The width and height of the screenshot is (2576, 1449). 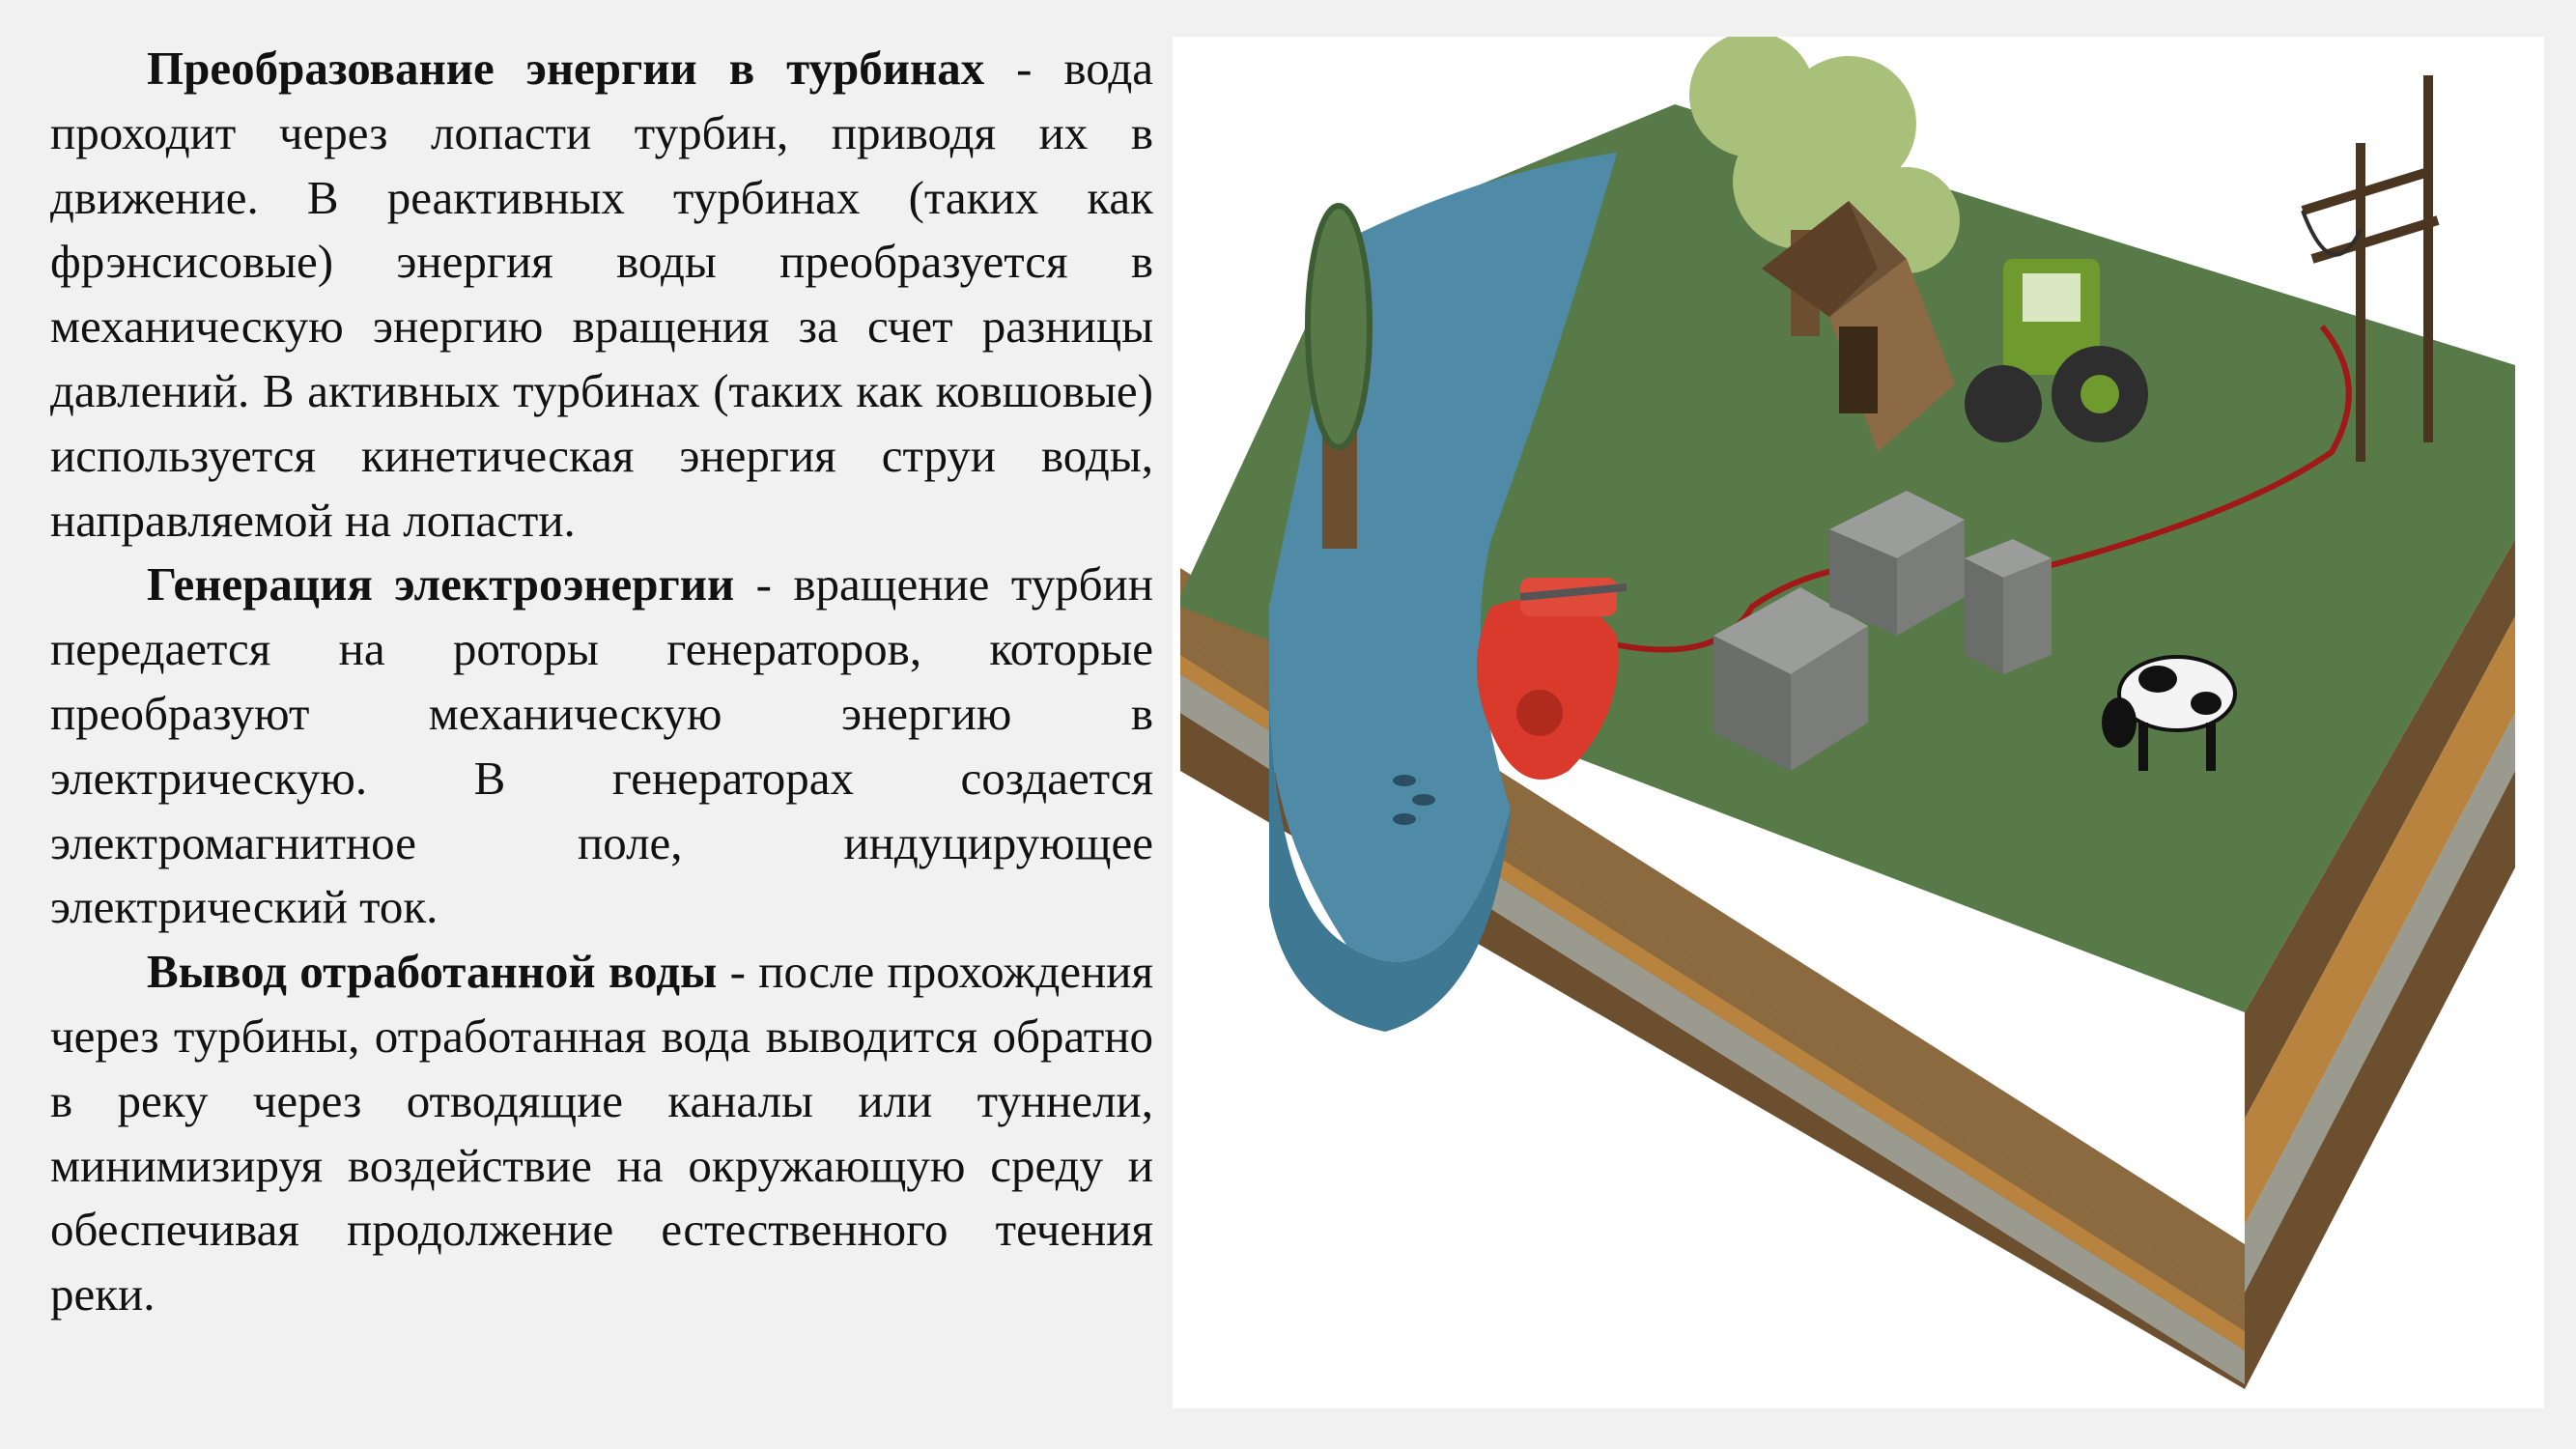 What do you see at coordinates (2370, 268) in the screenshot?
I see `power-pole-icon` at bounding box center [2370, 268].